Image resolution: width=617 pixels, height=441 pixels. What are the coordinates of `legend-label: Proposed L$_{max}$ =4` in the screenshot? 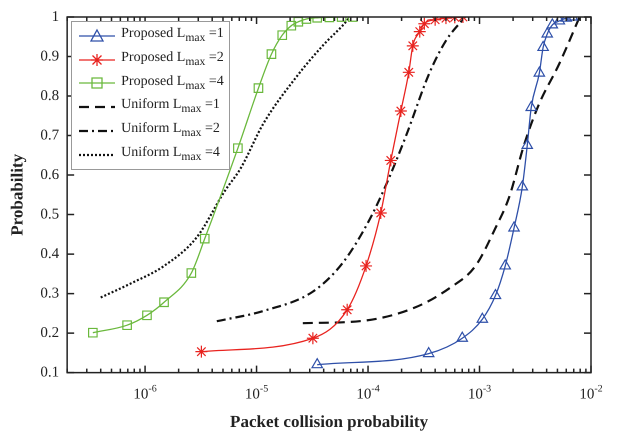 It's located at (172, 83).